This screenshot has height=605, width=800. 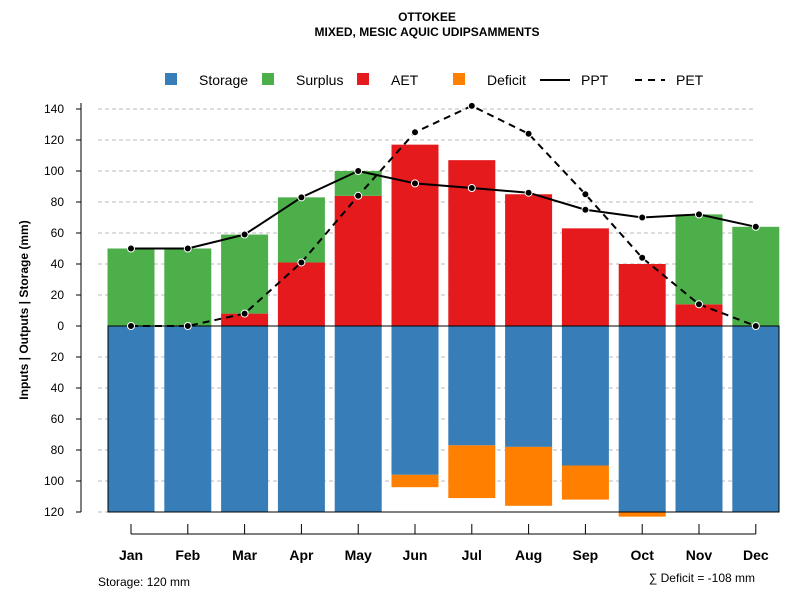 What do you see at coordinates (245, 274) in the screenshot?
I see `bar-surplus-mar` at bounding box center [245, 274].